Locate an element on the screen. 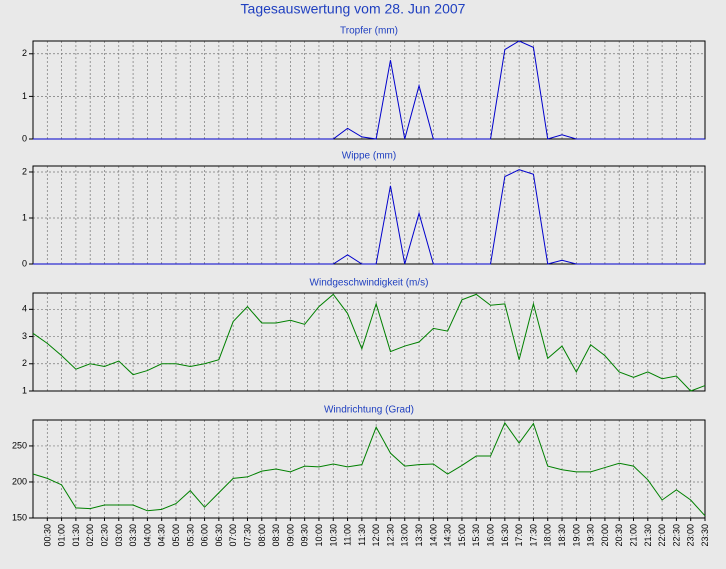  x-tick-label: 15:00 is located at coordinates (462, 535).